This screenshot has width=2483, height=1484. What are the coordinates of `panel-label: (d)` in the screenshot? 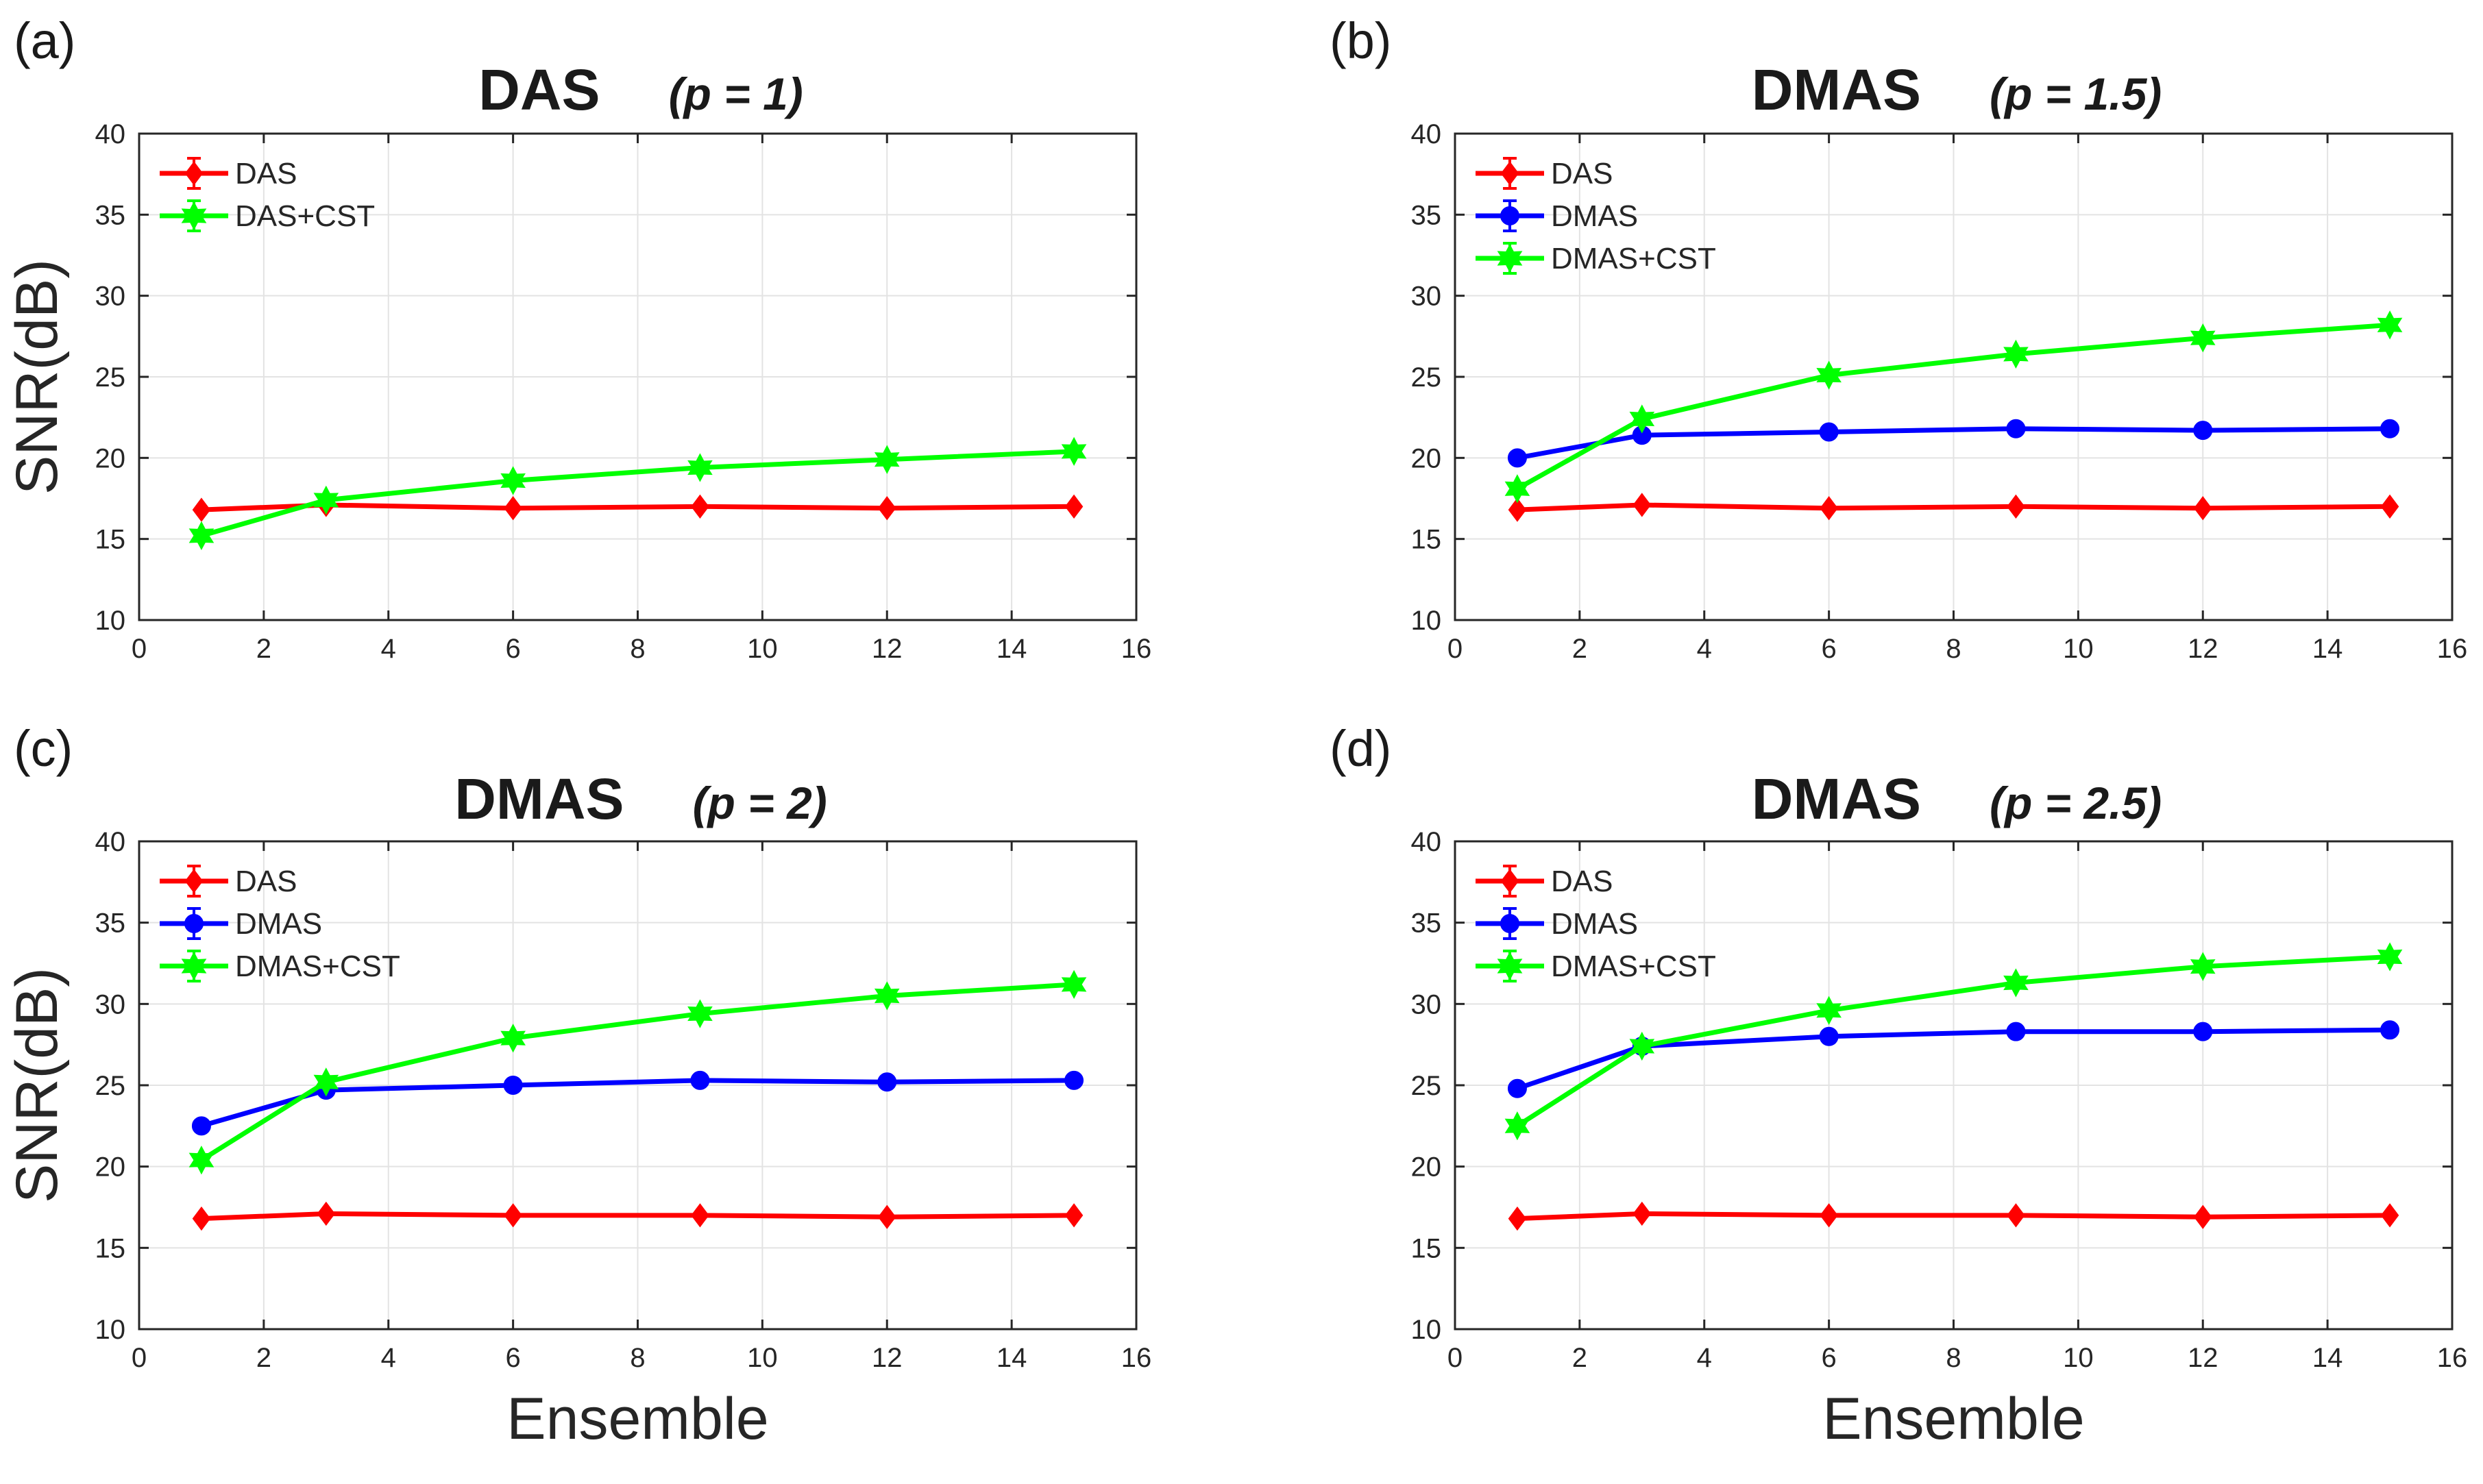 It's located at (1360, 749).